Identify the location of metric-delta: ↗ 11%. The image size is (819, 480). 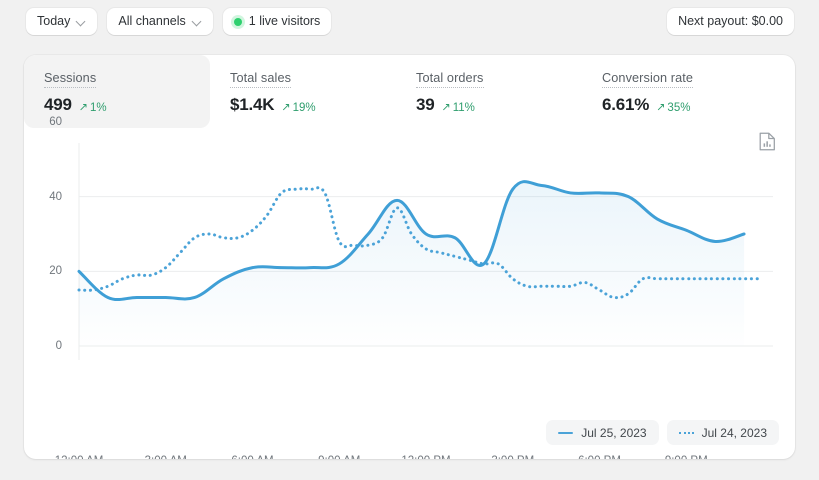
(458, 108).